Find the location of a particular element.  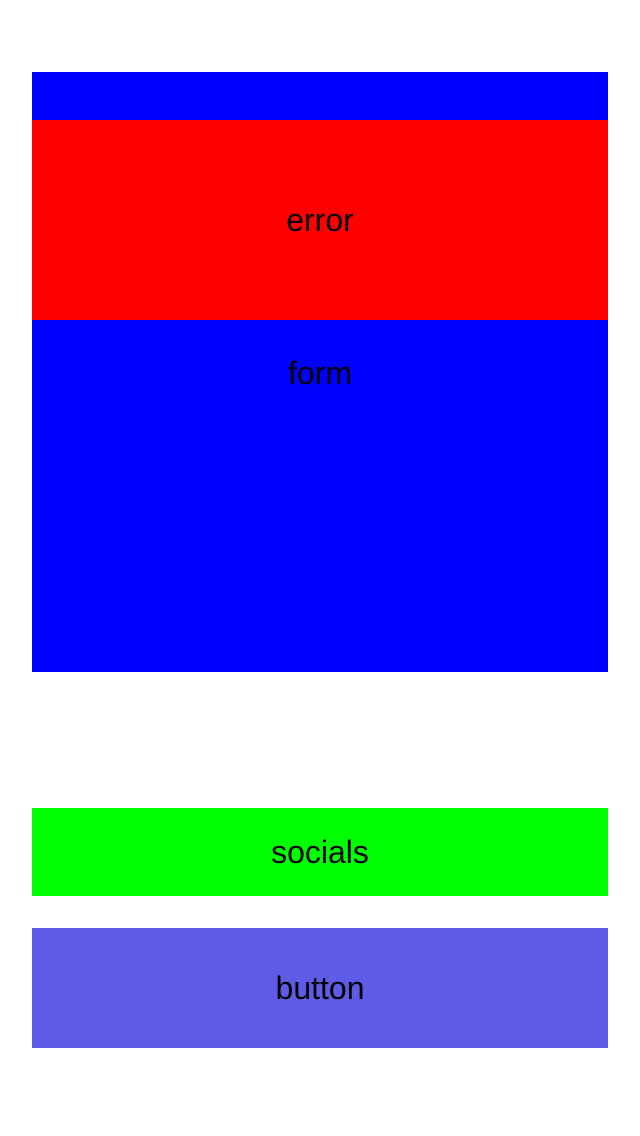

button-label: button is located at coordinates (320, 988).